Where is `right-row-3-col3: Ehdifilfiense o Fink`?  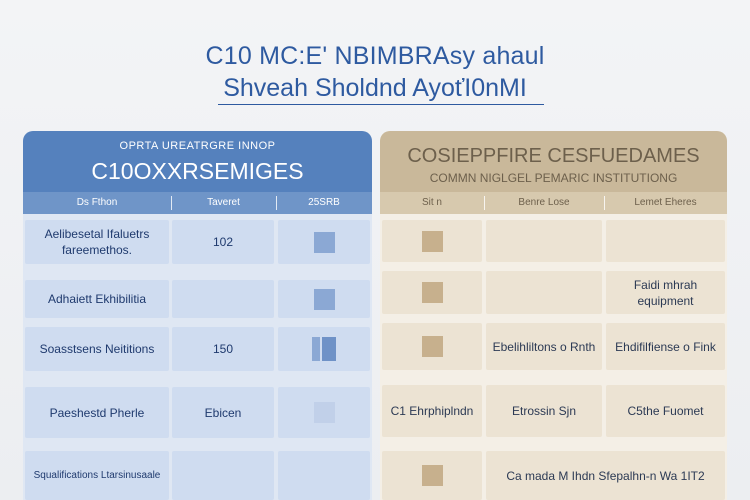
right-row-3-col3: Ehdifilfiense o Fink is located at coordinates (665, 346).